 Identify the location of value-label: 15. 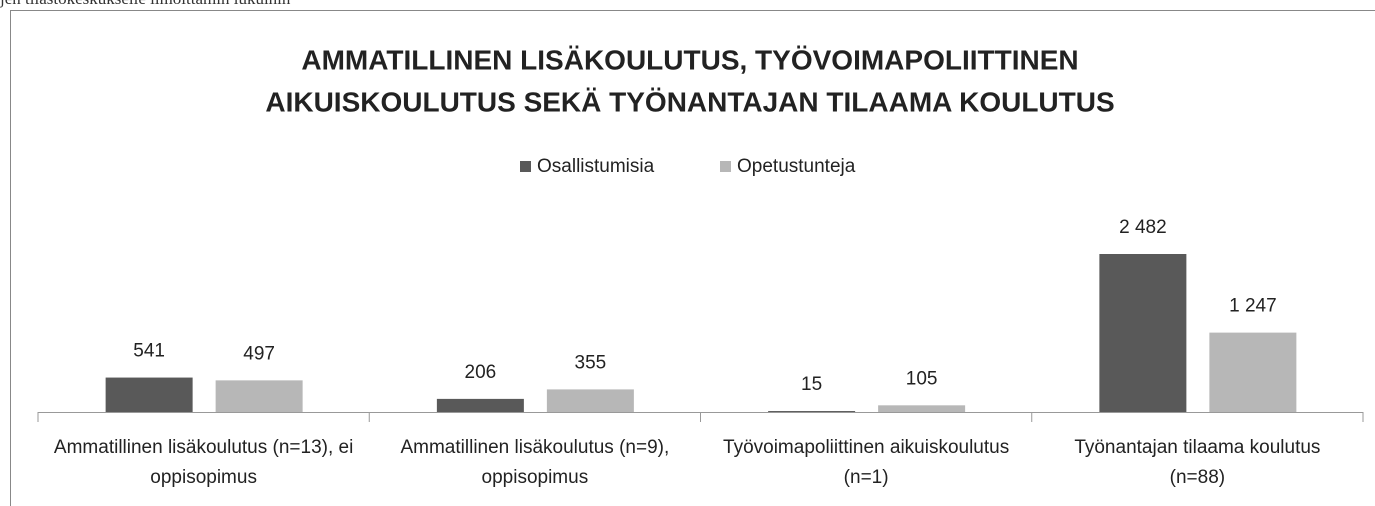
(811, 384).